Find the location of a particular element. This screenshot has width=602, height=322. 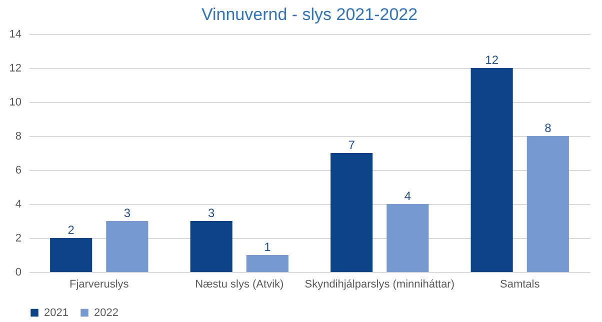

x-tick-label: Fjarveruslys is located at coordinates (99, 284).